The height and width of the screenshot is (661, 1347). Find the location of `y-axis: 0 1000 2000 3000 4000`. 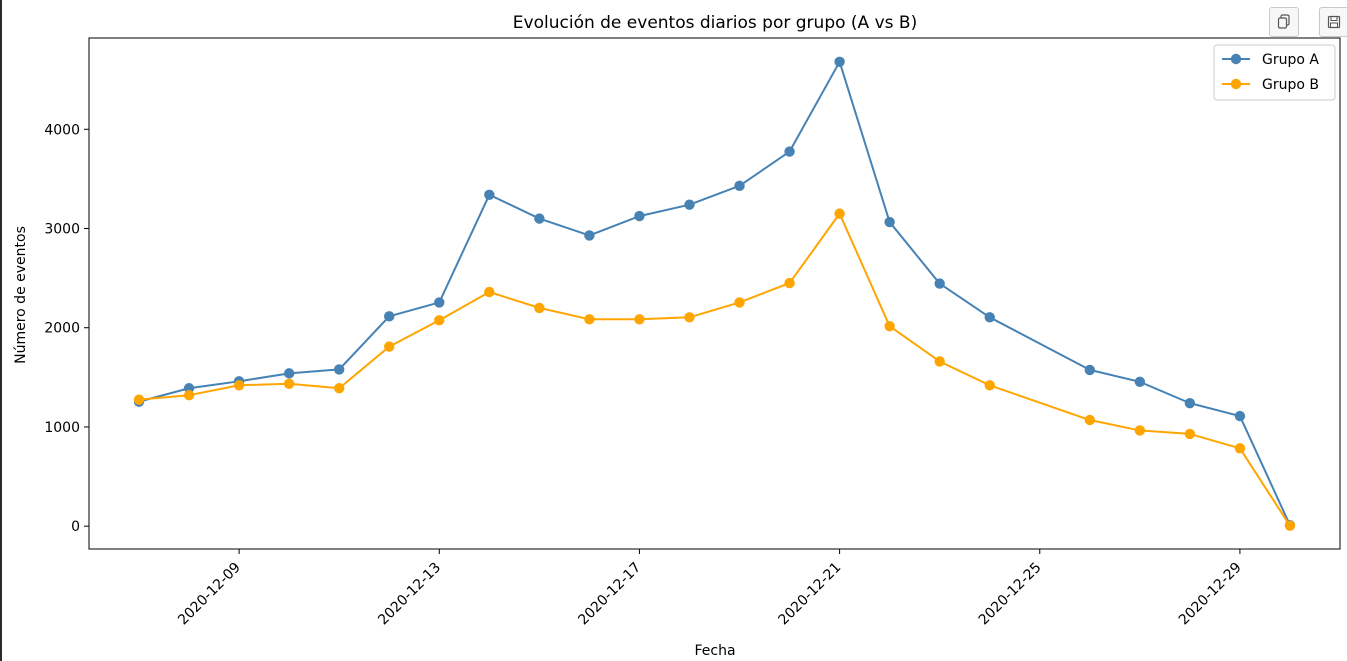

y-axis: 0 1000 2000 3000 4000 is located at coordinates (66, 328).